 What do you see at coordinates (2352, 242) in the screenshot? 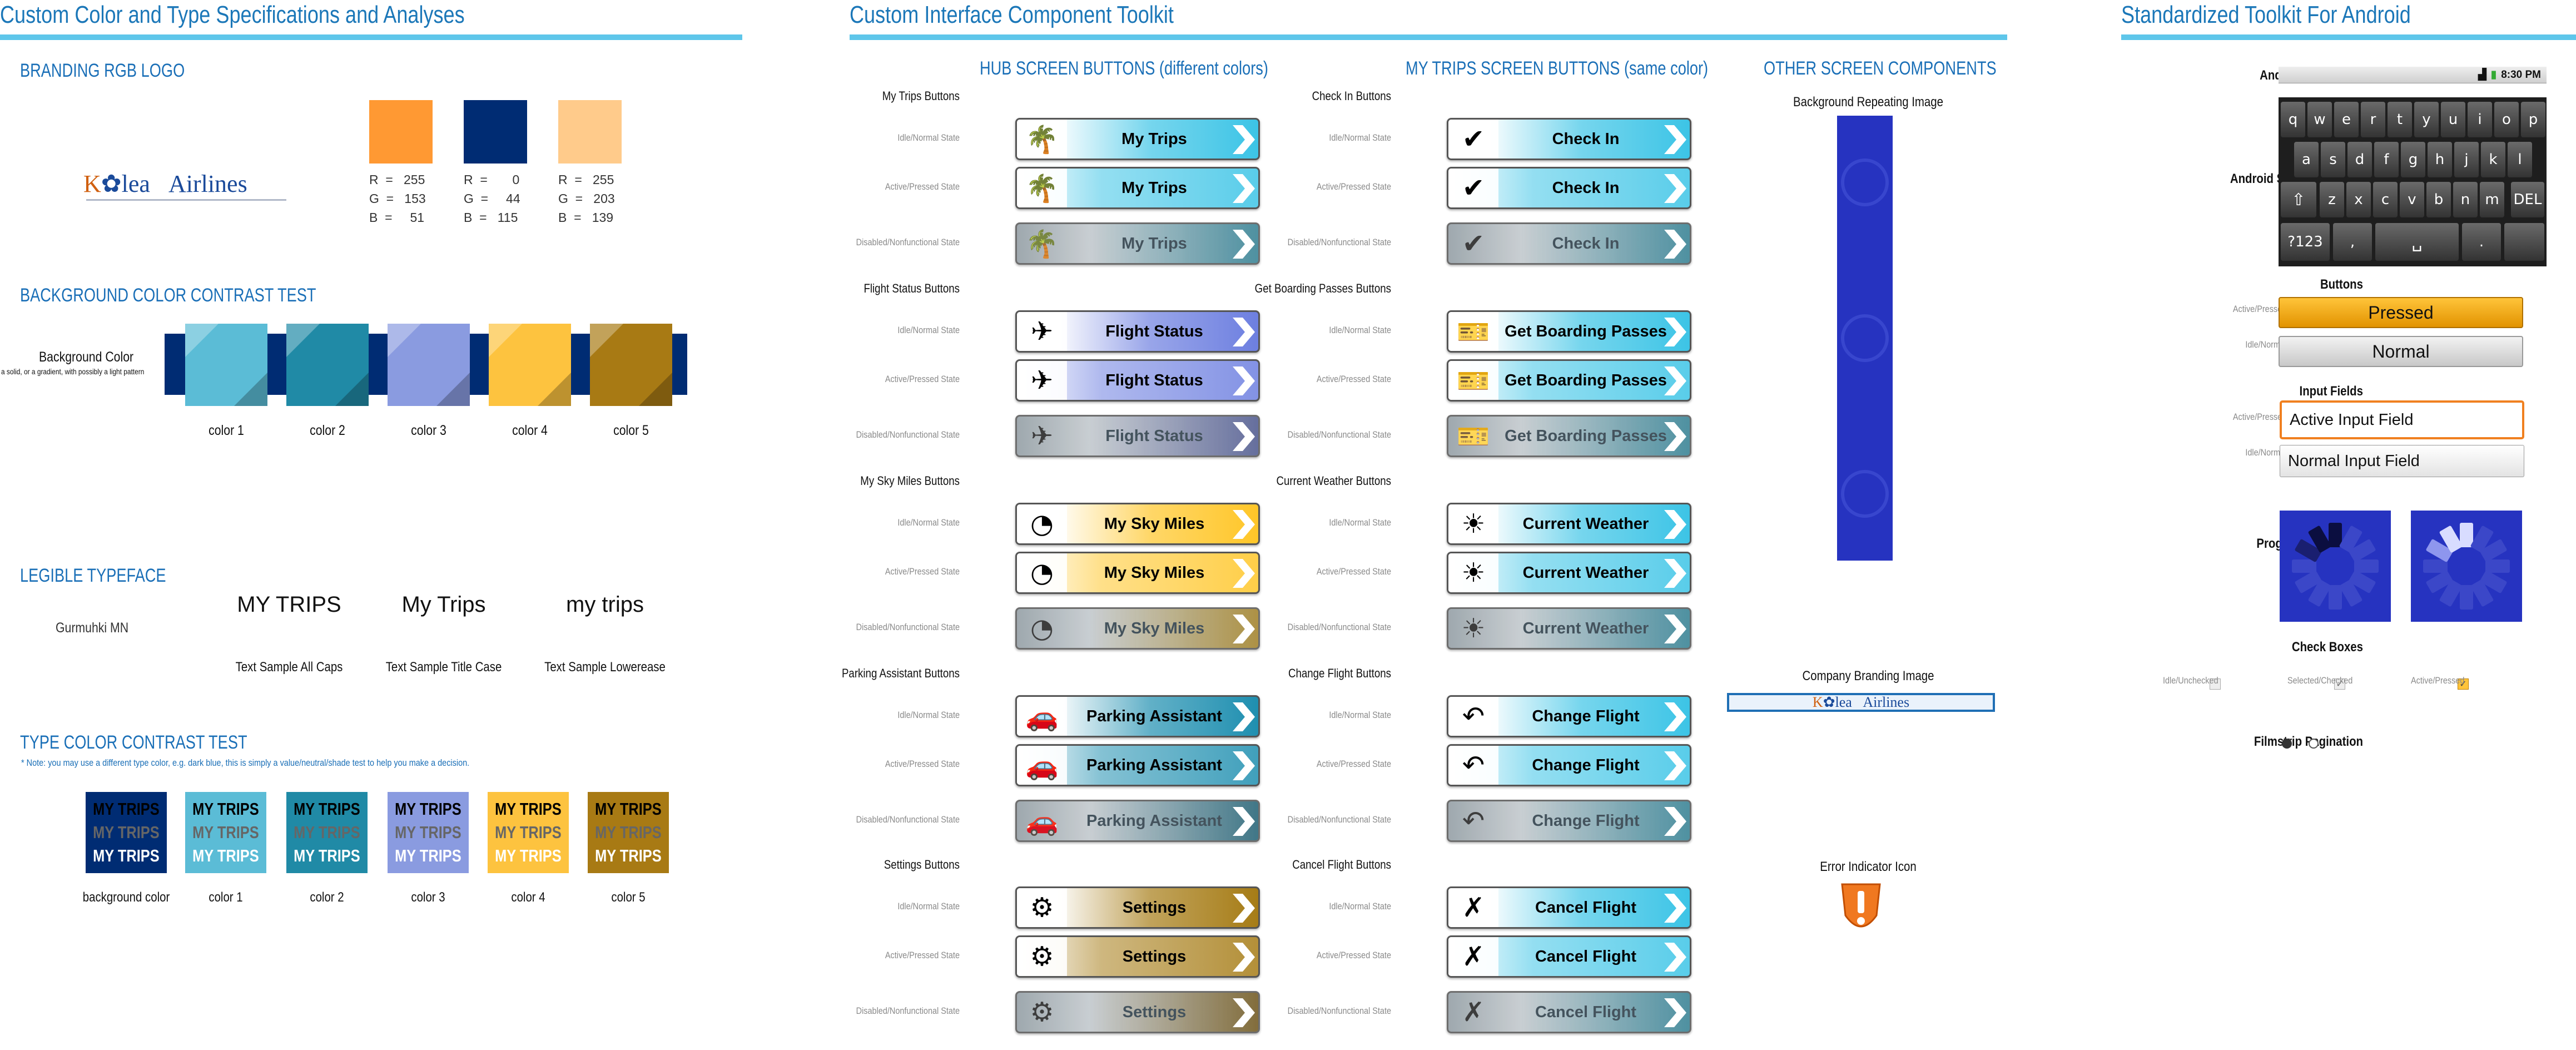
I see `comma-key: ,` at bounding box center [2352, 242].